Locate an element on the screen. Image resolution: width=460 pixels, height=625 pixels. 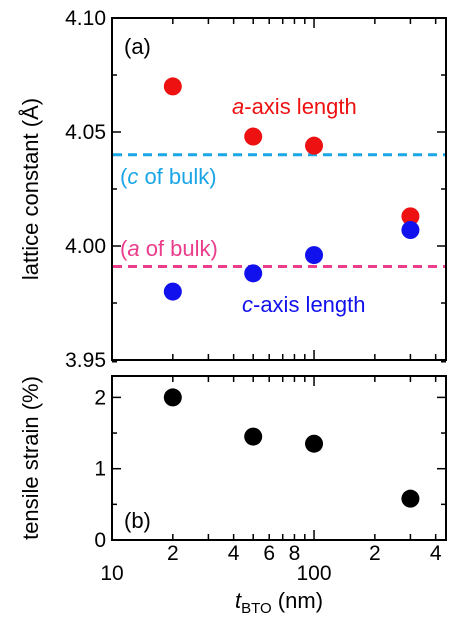
x-axis-title: tBTO (nm) is located at coordinates (279, 602).